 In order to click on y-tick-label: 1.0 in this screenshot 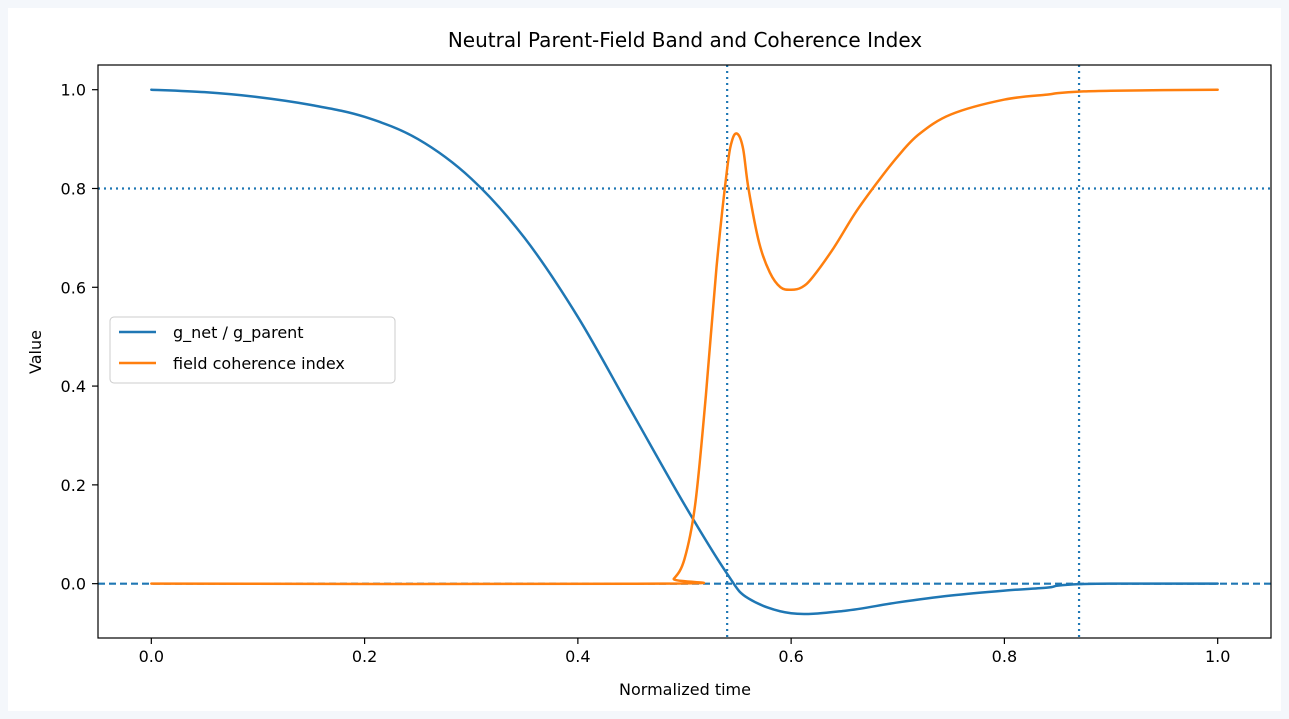, I will do `click(73, 90)`.